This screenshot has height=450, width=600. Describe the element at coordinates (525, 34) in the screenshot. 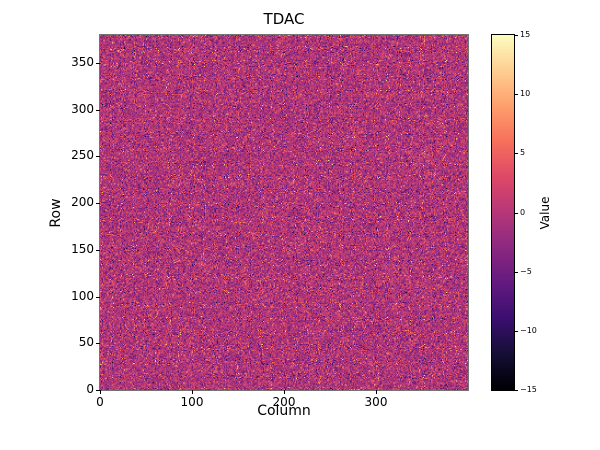

I see `colorbar-tick-label: 15` at that location.